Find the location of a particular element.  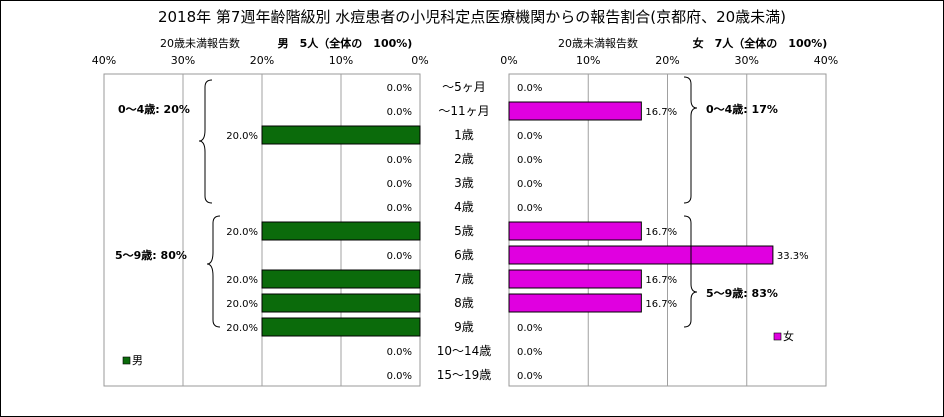

category-label: 10～14歳 is located at coordinates (464, 351).